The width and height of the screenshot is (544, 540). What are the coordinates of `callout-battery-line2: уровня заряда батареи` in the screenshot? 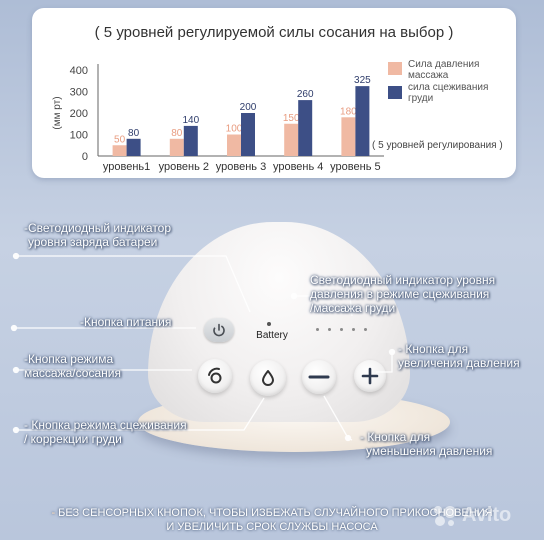 It's located at (93, 242).